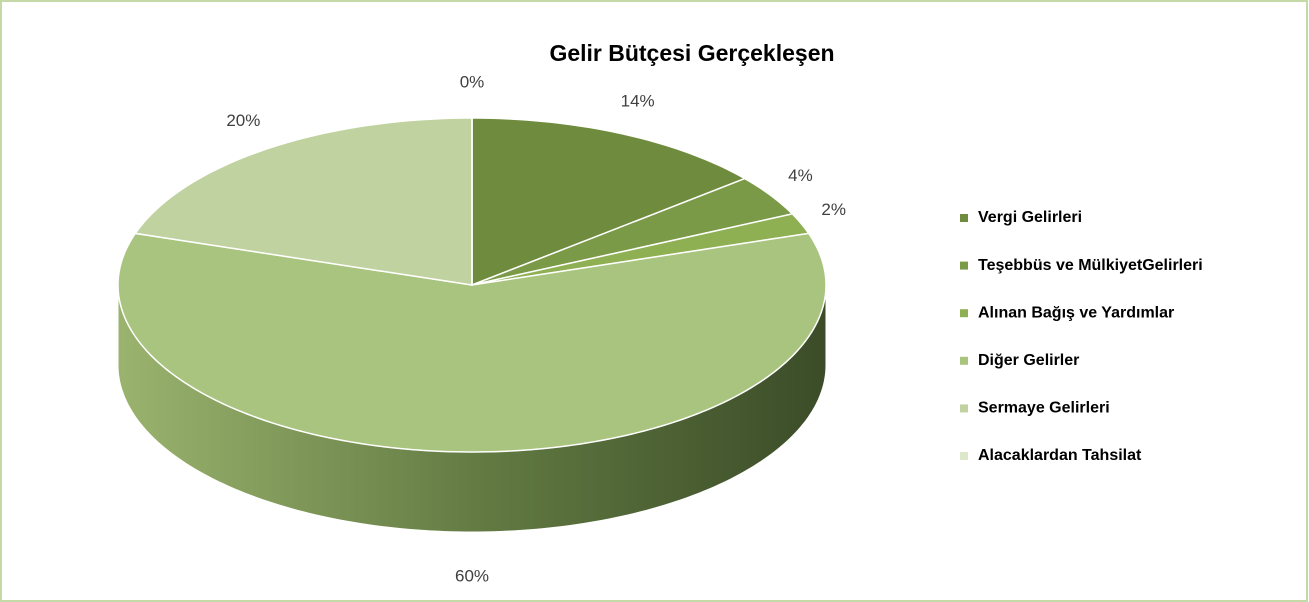 The height and width of the screenshot is (602, 1309). Describe the element at coordinates (1076, 312) in the screenshot. I see `legend-label: Alınan Bağış ve Yardımlar` at that location.